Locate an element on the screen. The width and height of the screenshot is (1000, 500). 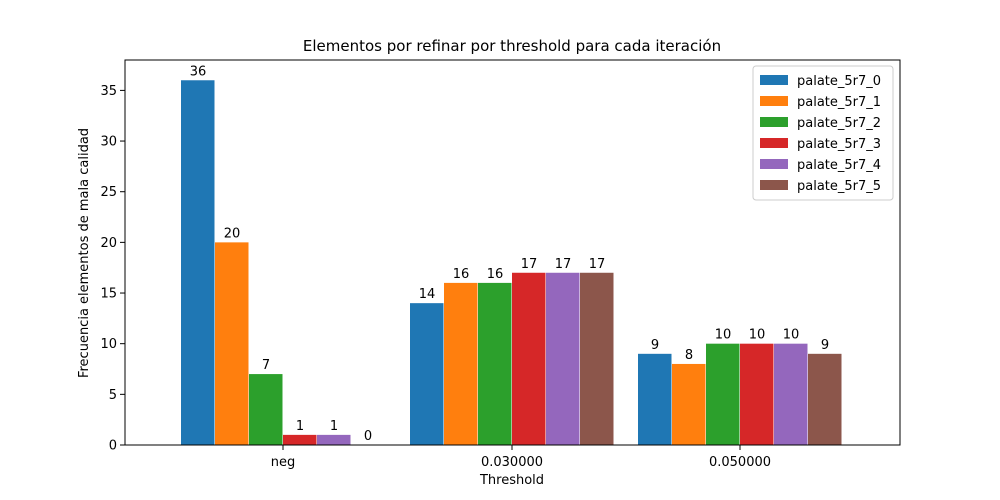
y-tick-label: 20 is located at coordinates (108, 243).